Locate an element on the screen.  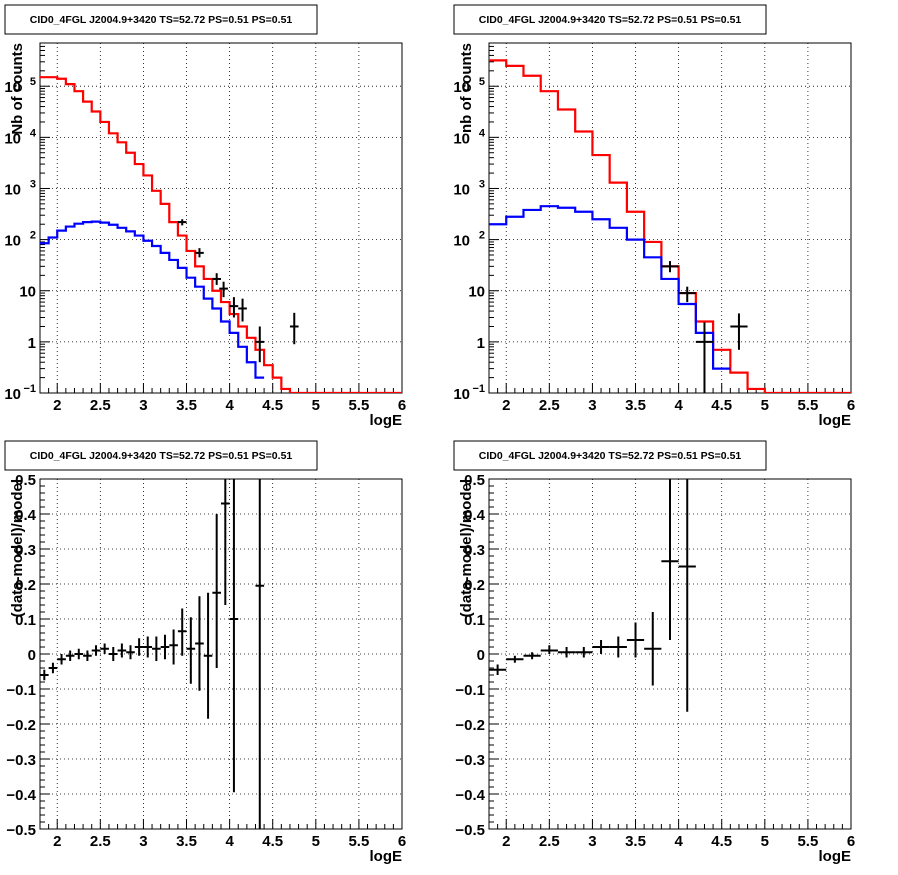
y-axis-title: nb of counts is located at coordinates (466, 88).